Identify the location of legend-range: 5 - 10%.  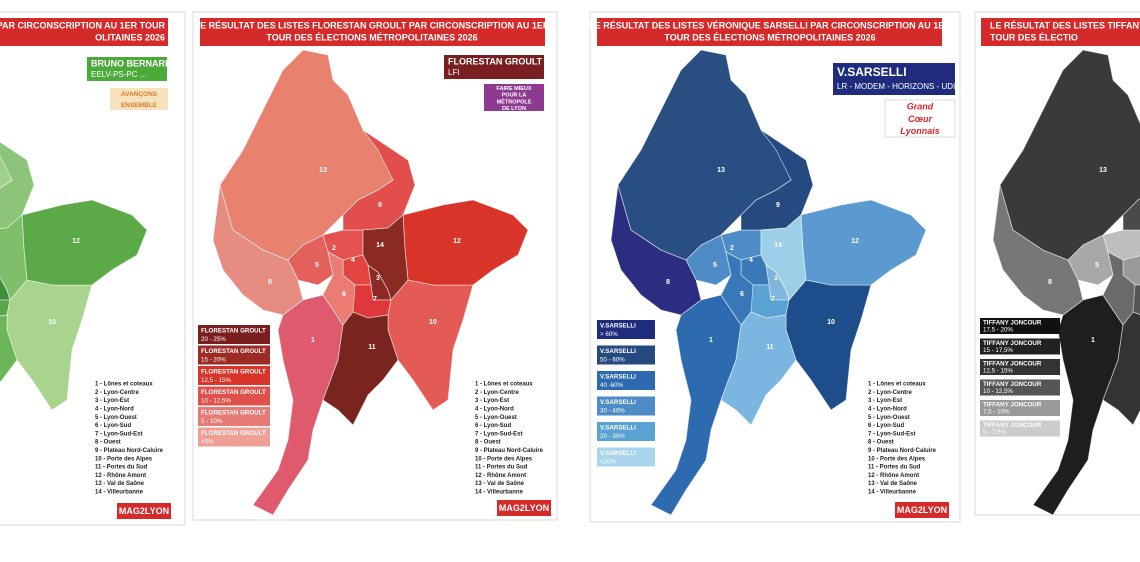
(212, 421).